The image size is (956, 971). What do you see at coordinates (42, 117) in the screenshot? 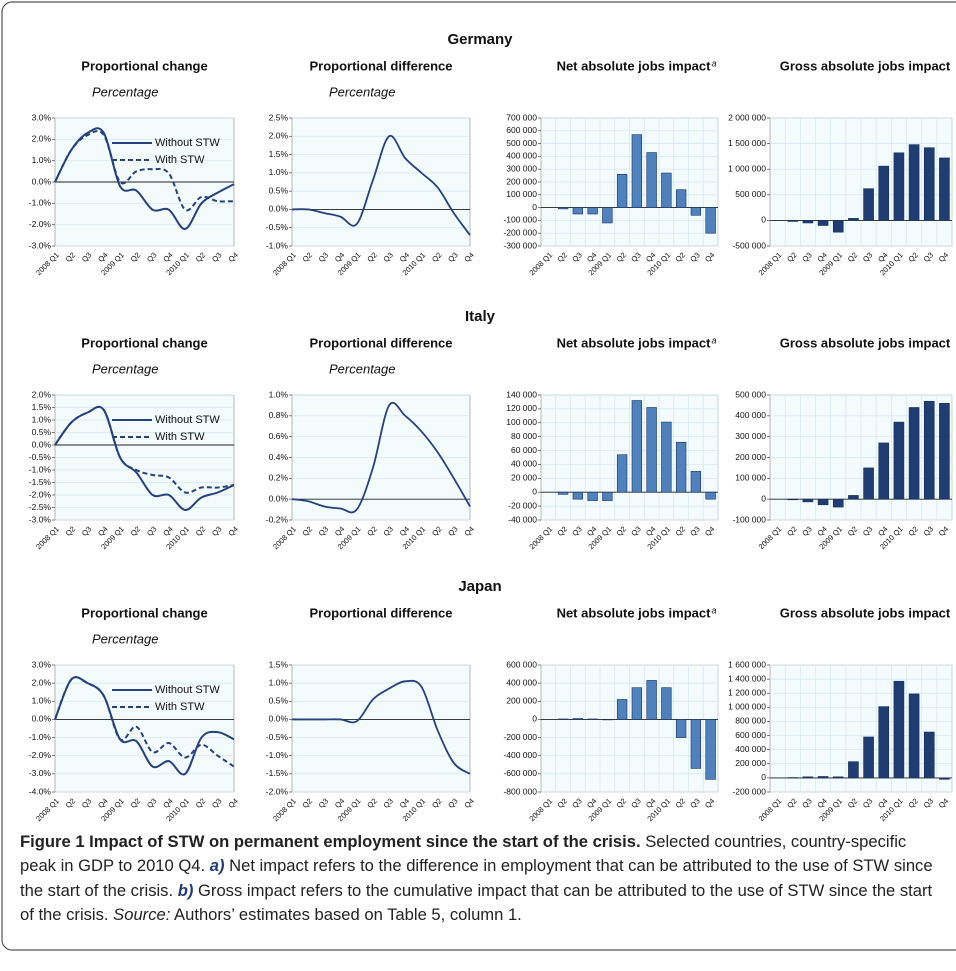
I see `y-tick-label: 3.0%` at bounding box center [42, 117].